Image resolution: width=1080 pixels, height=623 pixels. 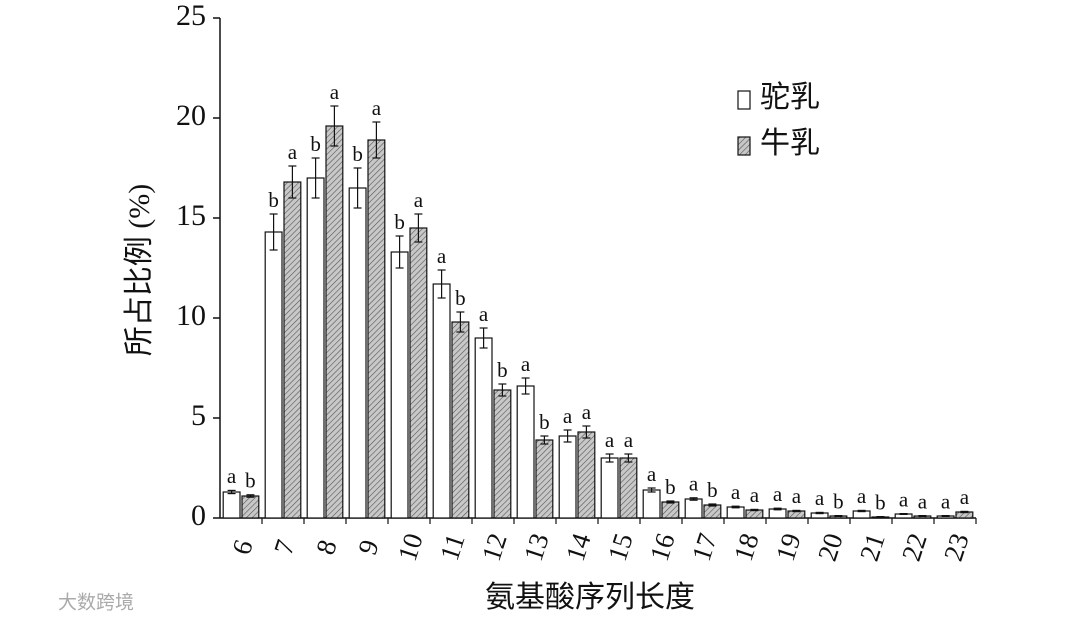 What do you see at coordinates (788, 547) in the screenshot?
I see `x-tick-label: 19` at bounding box center [788, 547].